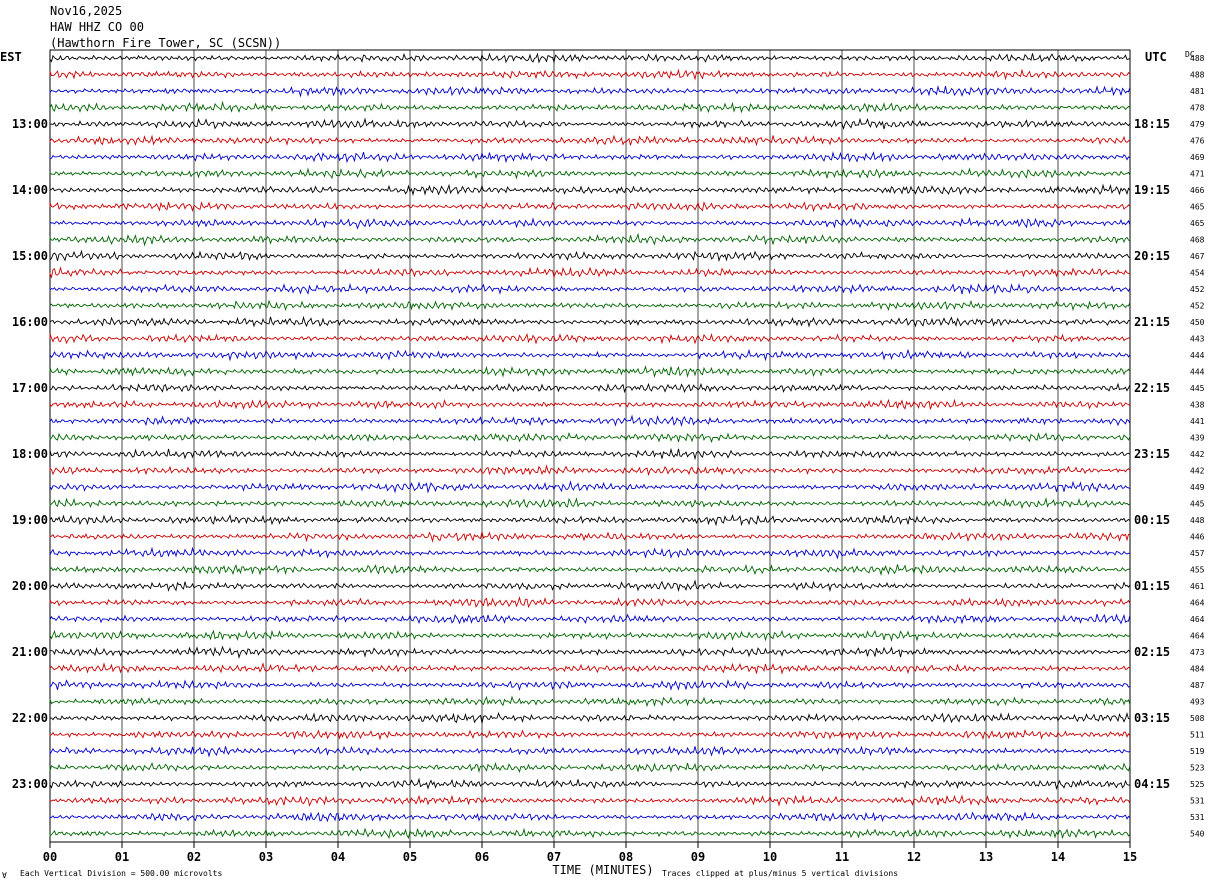  I want to click on date-label: Nov16,2025, so click(86, 11).